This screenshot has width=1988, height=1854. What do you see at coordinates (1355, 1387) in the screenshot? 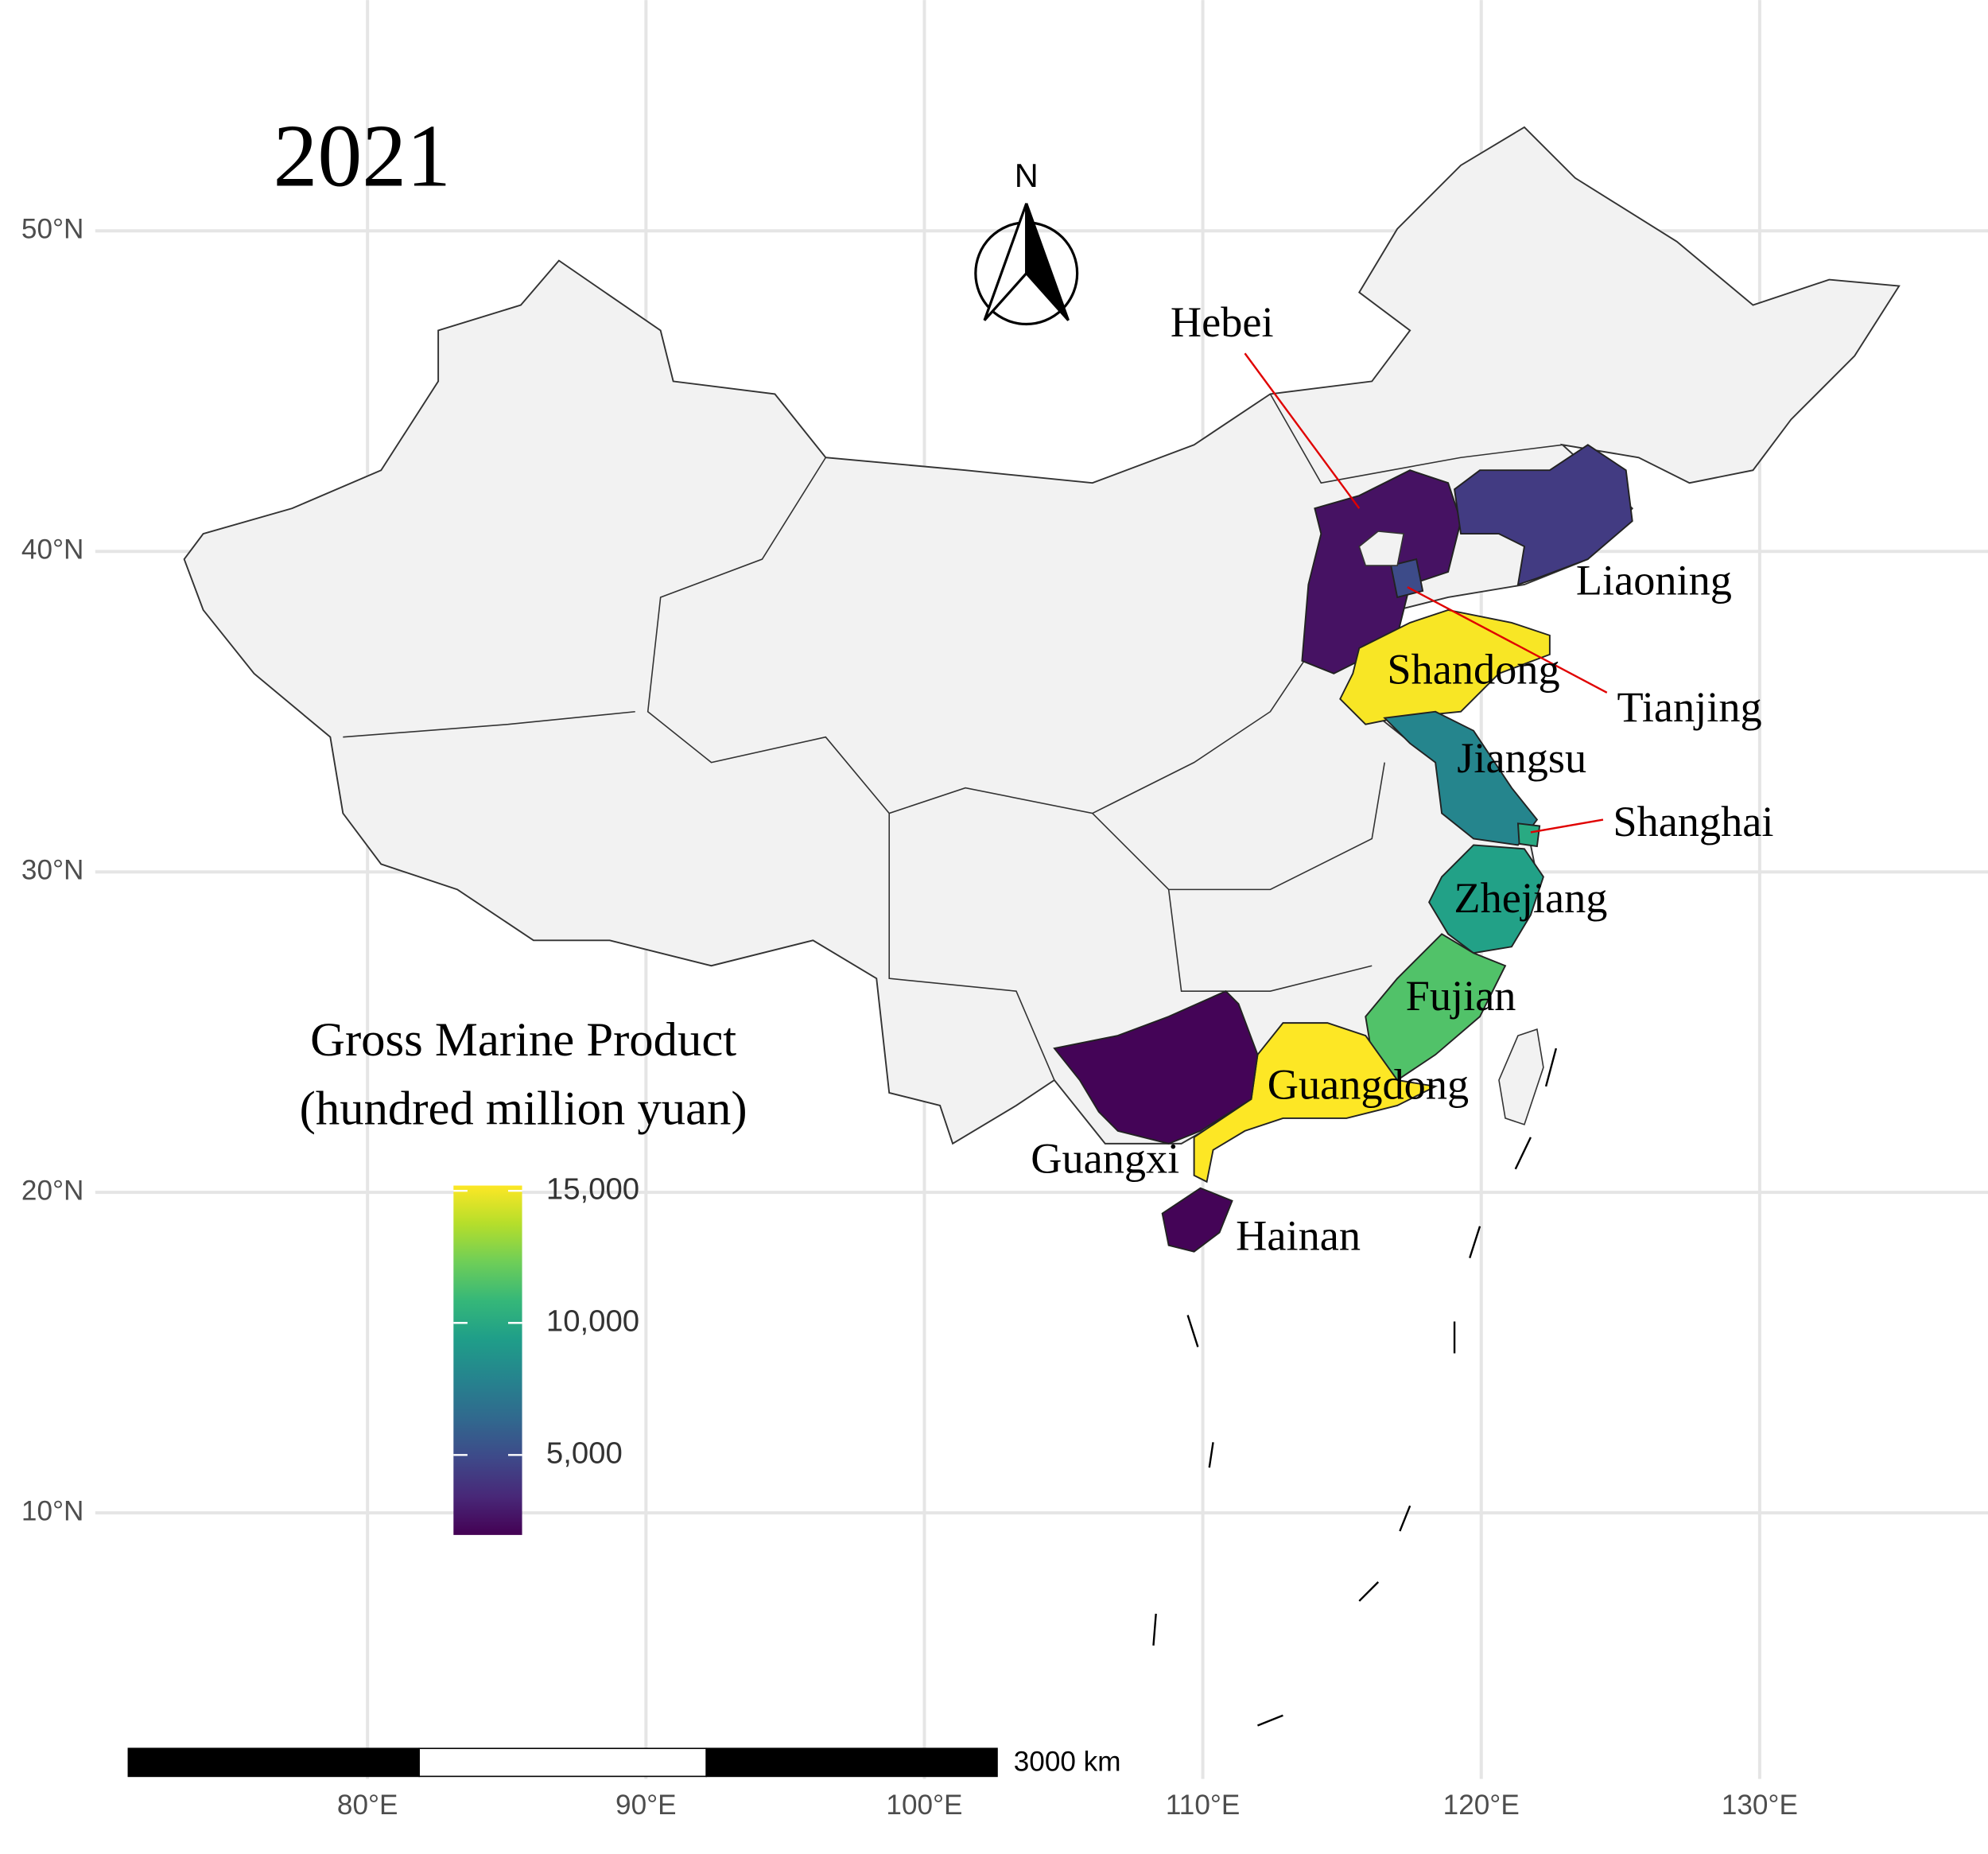
I see `islands` at bounding box center [1355, 1387].